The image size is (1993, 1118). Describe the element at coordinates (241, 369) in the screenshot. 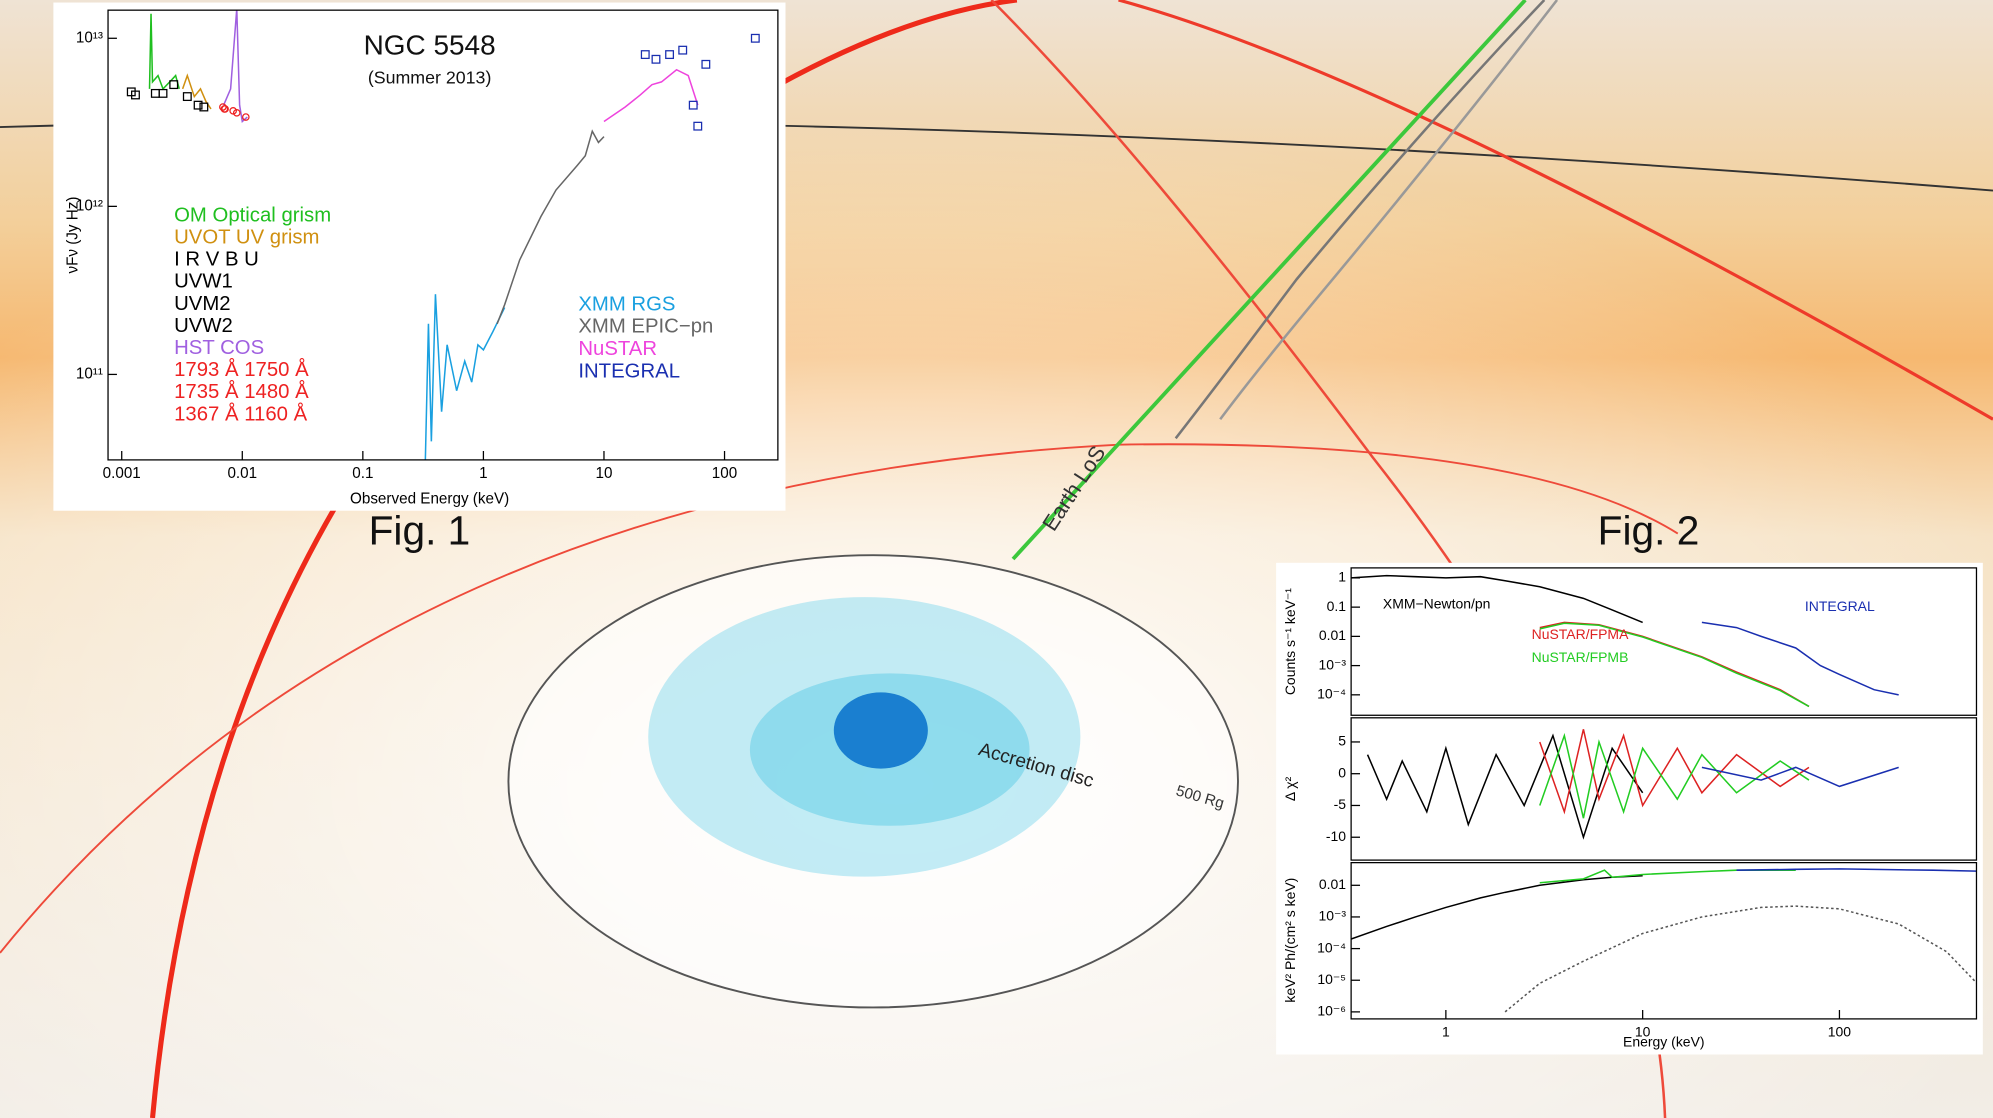

I see `legend-entry: 1793 Å 1750 Å` at that location.